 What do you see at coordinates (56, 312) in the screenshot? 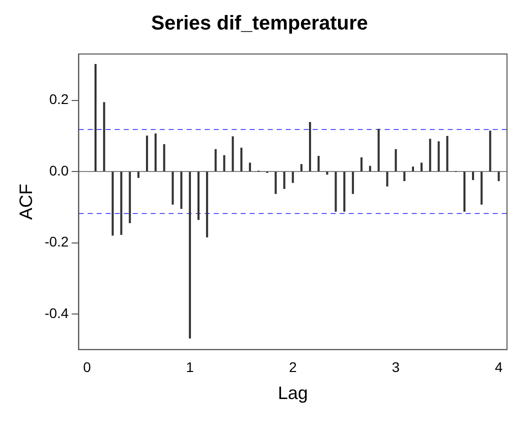
I see `y-tick-label: -0.4` at bounding box center [56, 312].